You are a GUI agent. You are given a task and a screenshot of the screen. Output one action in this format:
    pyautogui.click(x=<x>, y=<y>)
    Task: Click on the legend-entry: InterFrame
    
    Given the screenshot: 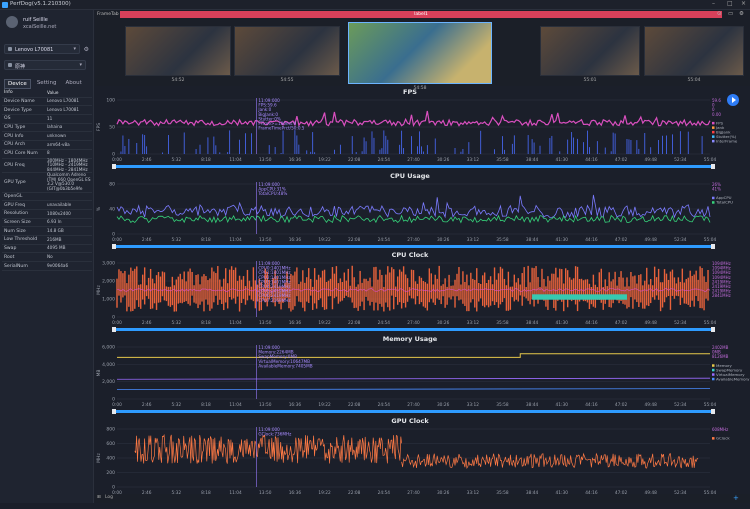 What is the action you would take?
    pyautogui.click(x=727, y=140)
    